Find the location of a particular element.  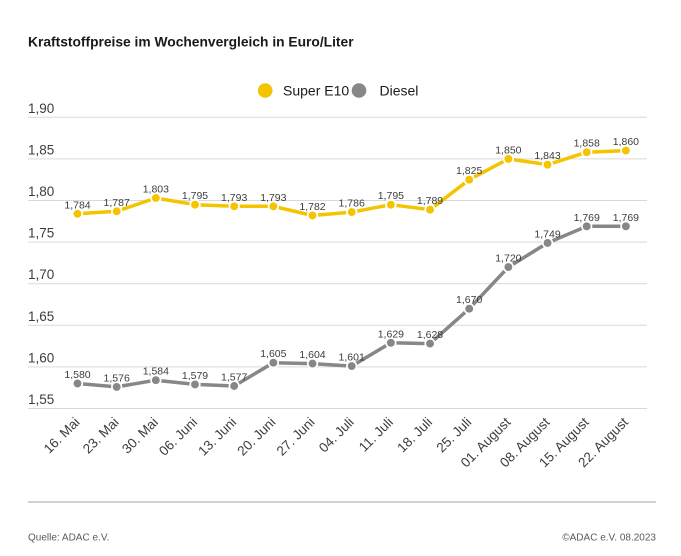

svg-text: 1,576 is located at coordinates (117, 378).